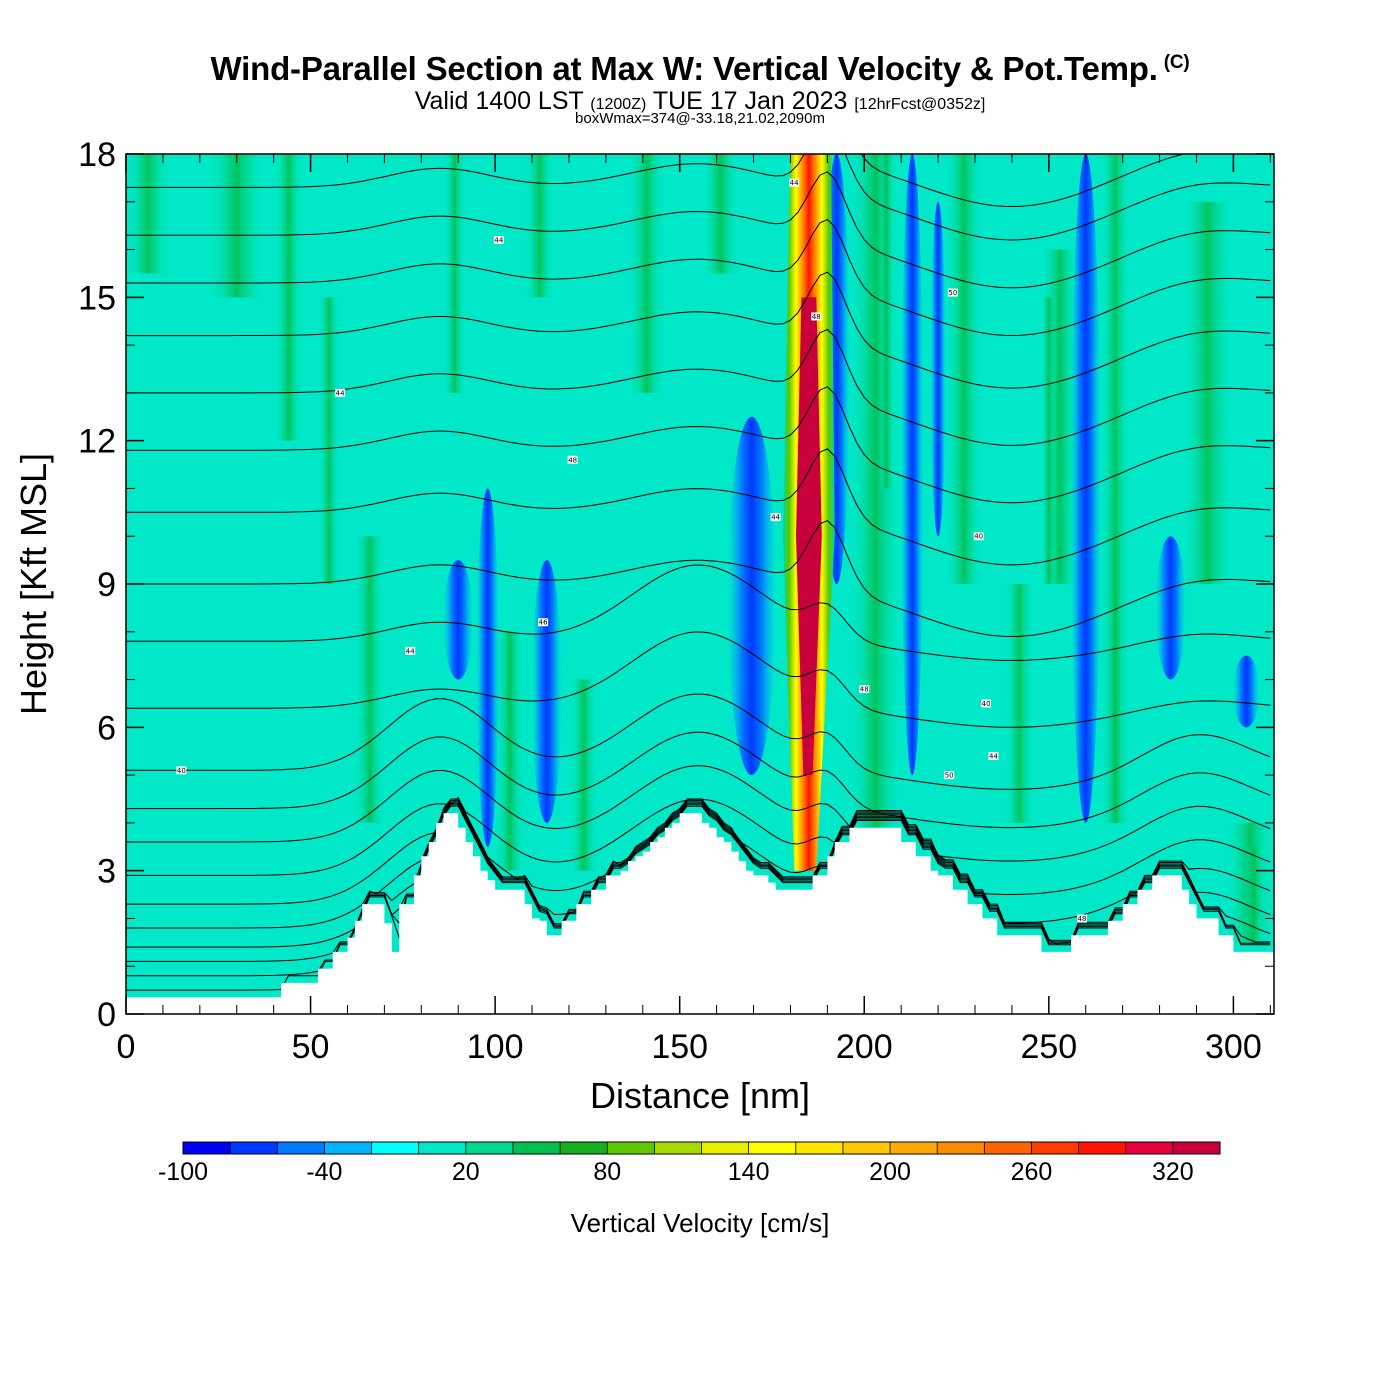 This screenshot has height=1400, width=1400. What do you see at coordinates (126, 1047) in the screenshot?
I see `x-tick-label: 0` at bounding box center [126, 1047].